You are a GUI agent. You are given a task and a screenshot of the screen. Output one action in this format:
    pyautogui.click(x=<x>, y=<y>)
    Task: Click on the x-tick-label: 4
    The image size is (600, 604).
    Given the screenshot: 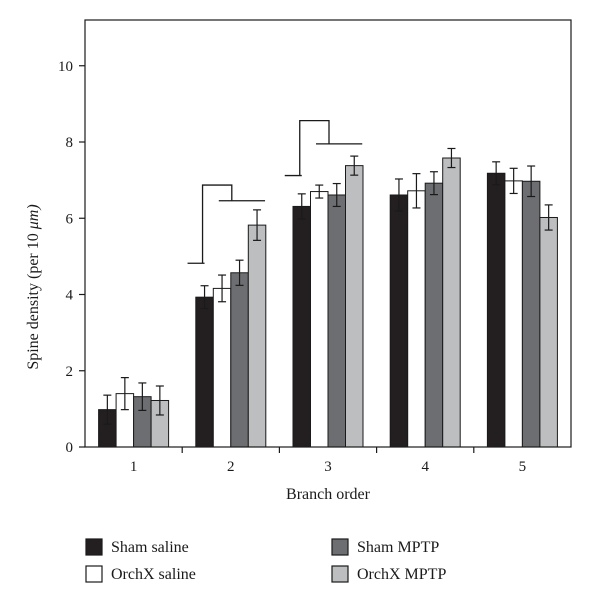 What is the action you would take?
    pyautogui.click(x=425, y=467)
    